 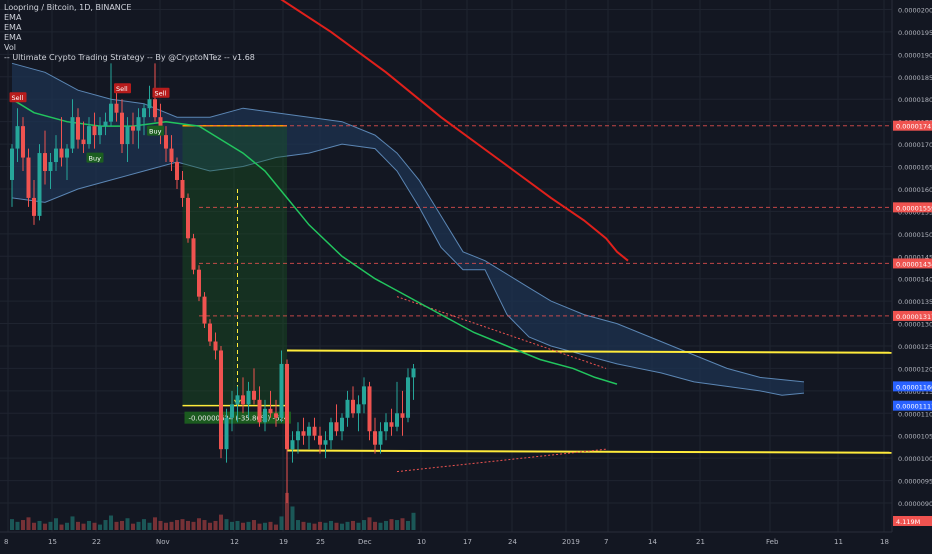 I want to click on price-label-text: 0.00001117, so click(x=914, y=407).